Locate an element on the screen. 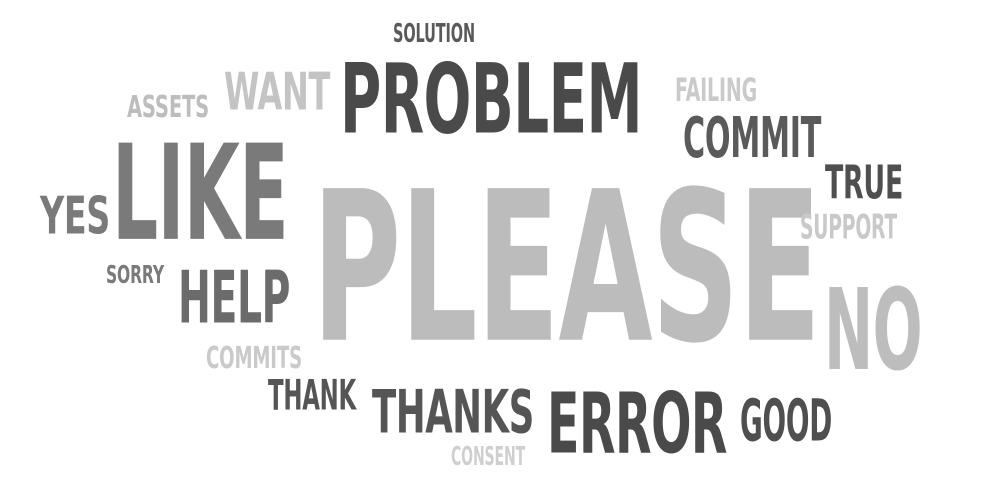  word-want: WANT is located at coordinates (277, 92).